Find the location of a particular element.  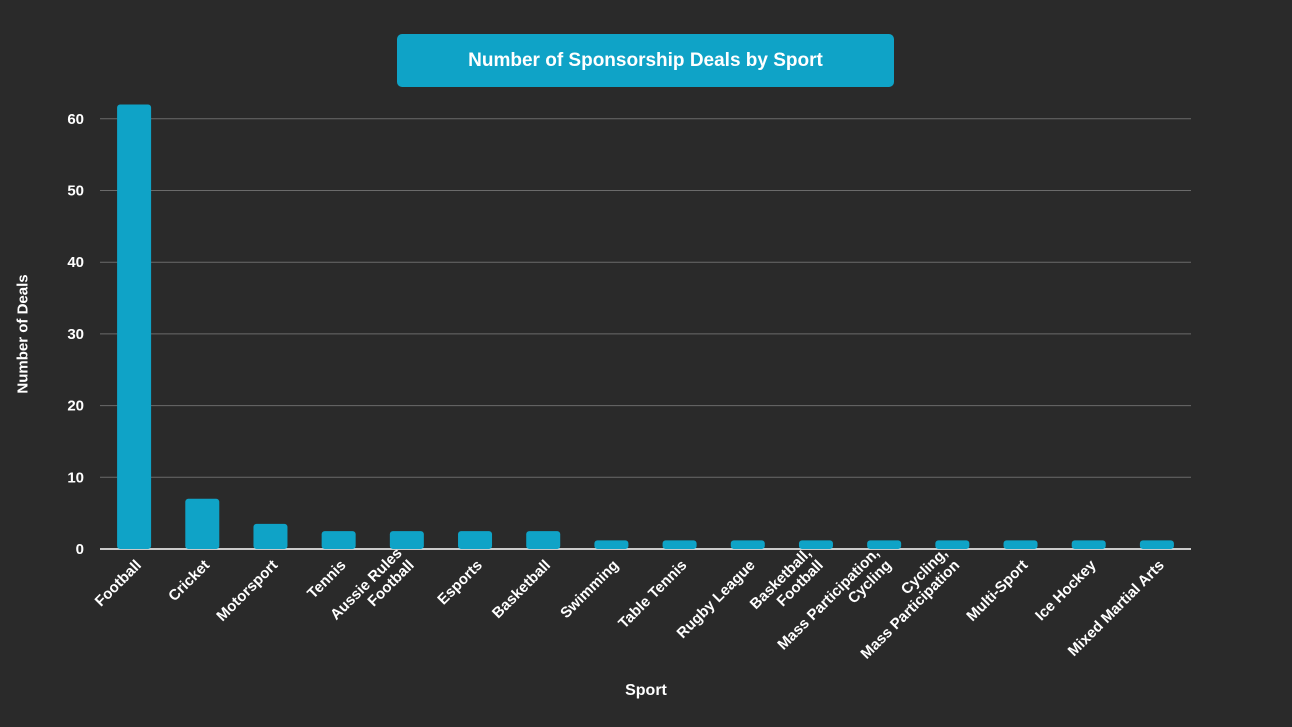

x-tick-label: Basketball is located at coordinates (521, 589).